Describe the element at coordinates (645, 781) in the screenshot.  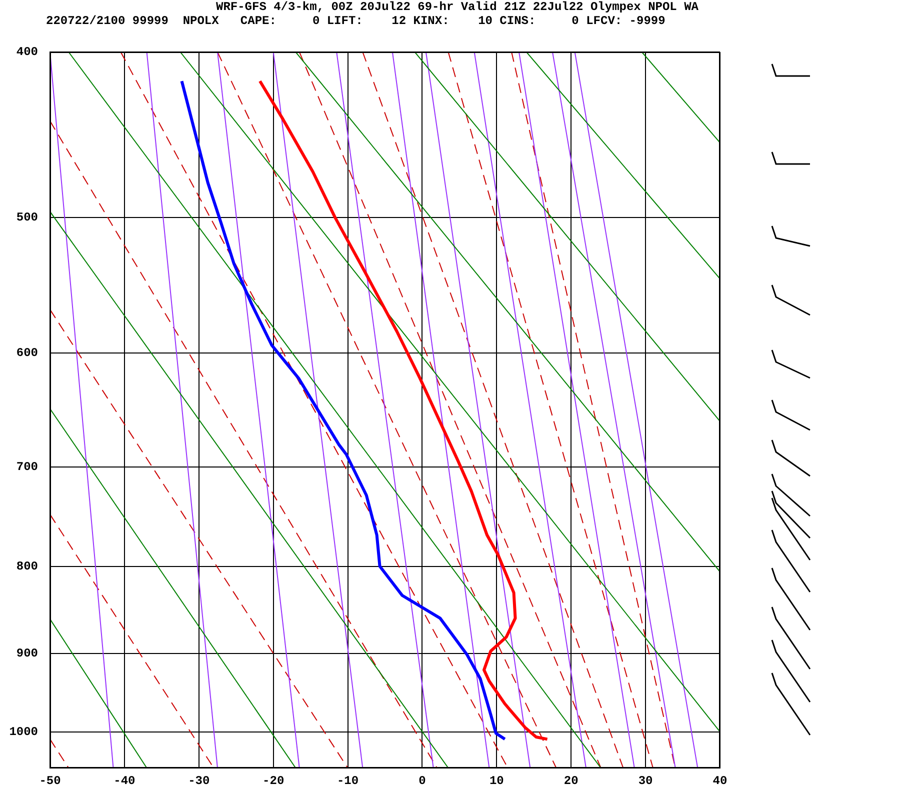
I see `x-tick-label: 30` at that location.